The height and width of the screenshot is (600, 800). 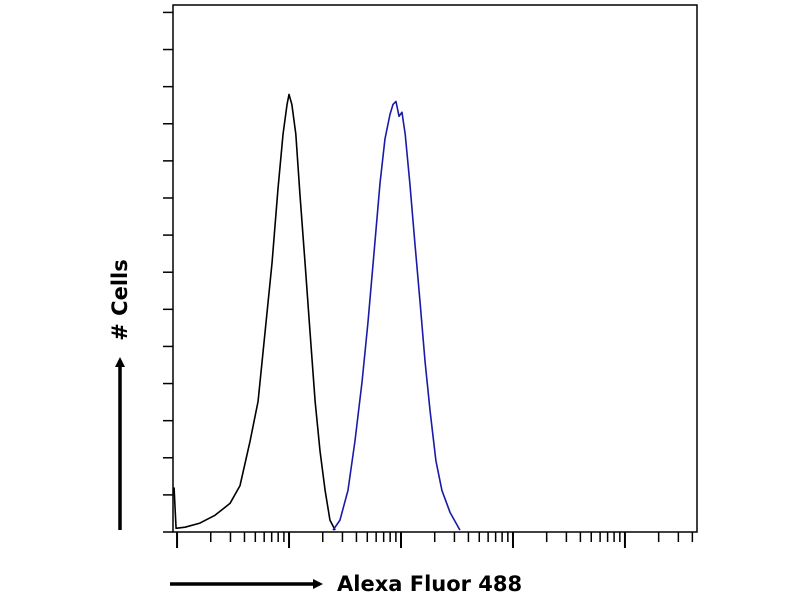 I want to click on x-axis-label: Alexa Fluor 488, so click(x=429, y=584).